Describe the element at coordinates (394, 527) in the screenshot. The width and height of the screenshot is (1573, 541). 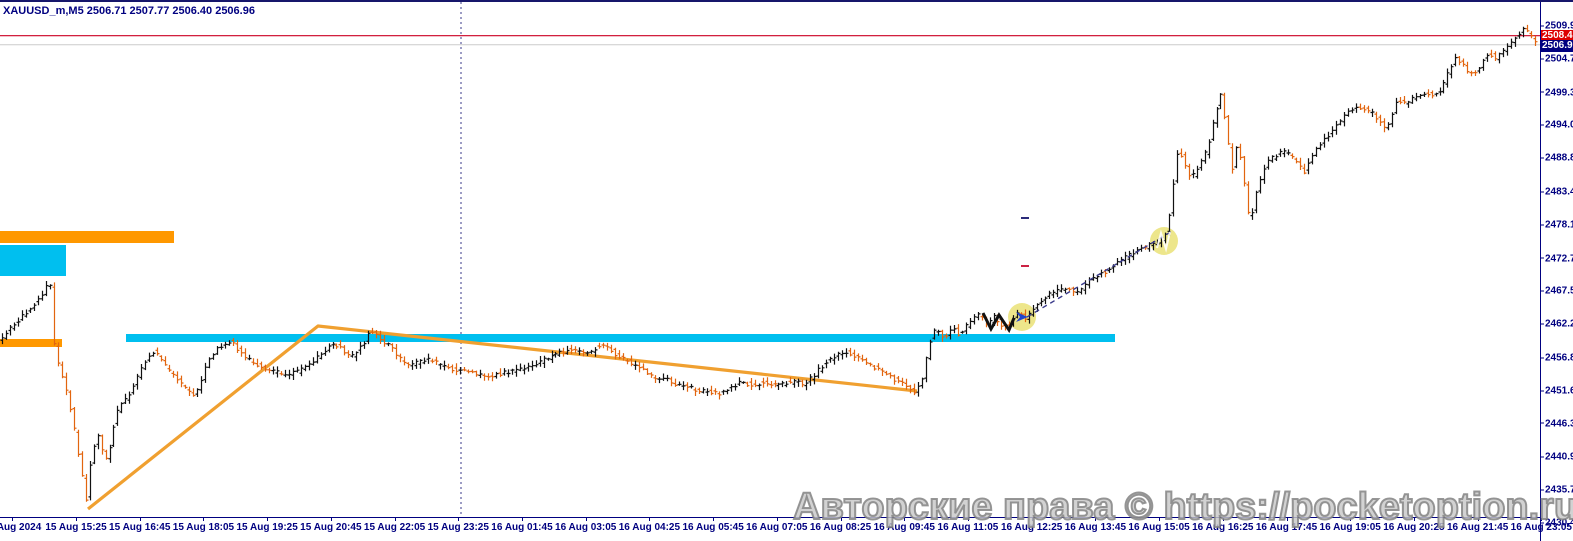
I see `time-axis-label: 15 Aug 22:05` at that location.